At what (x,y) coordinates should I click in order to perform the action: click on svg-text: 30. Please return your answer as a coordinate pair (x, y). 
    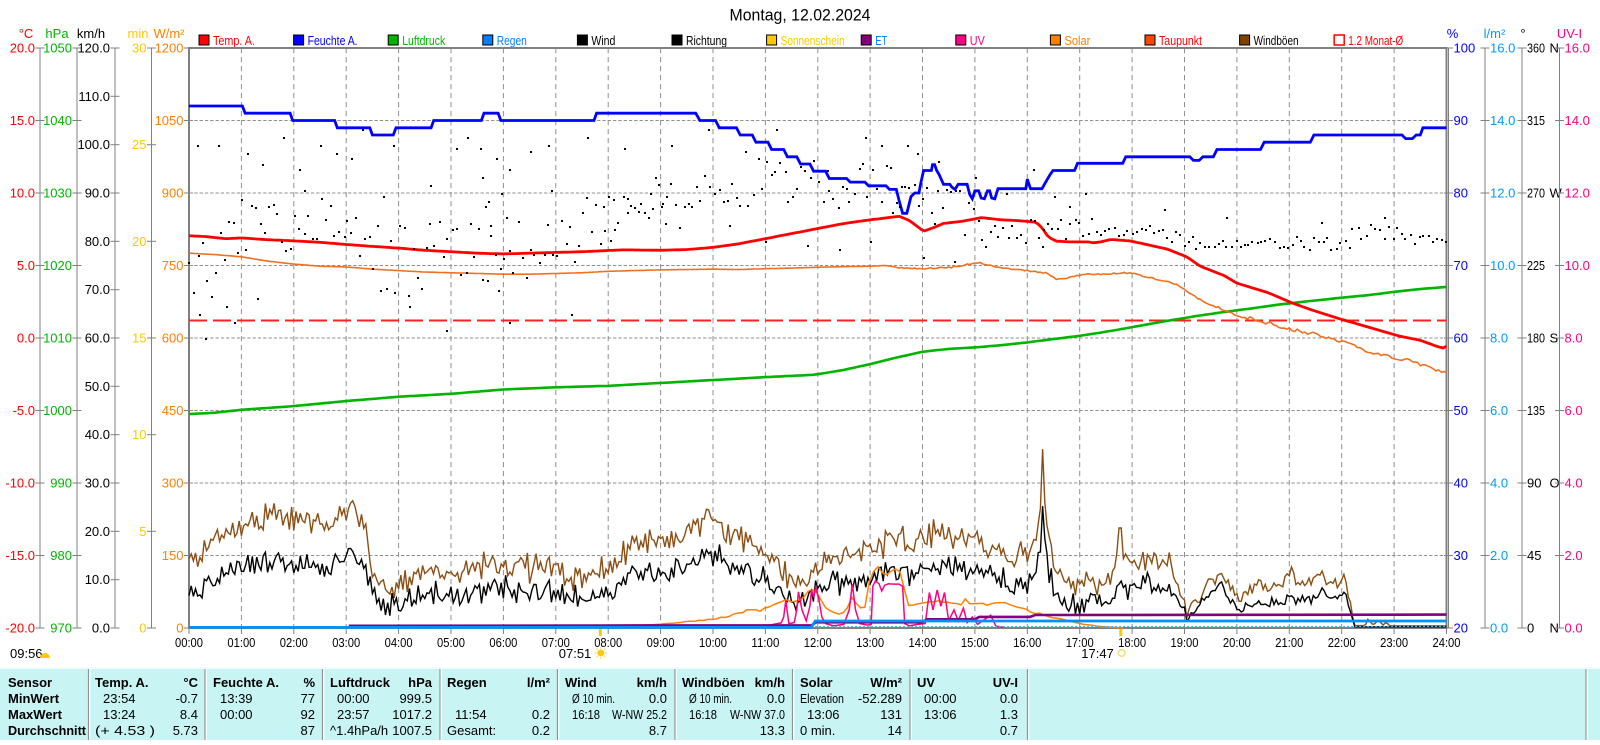
    Looking at the image, I should click on (1461, 555).